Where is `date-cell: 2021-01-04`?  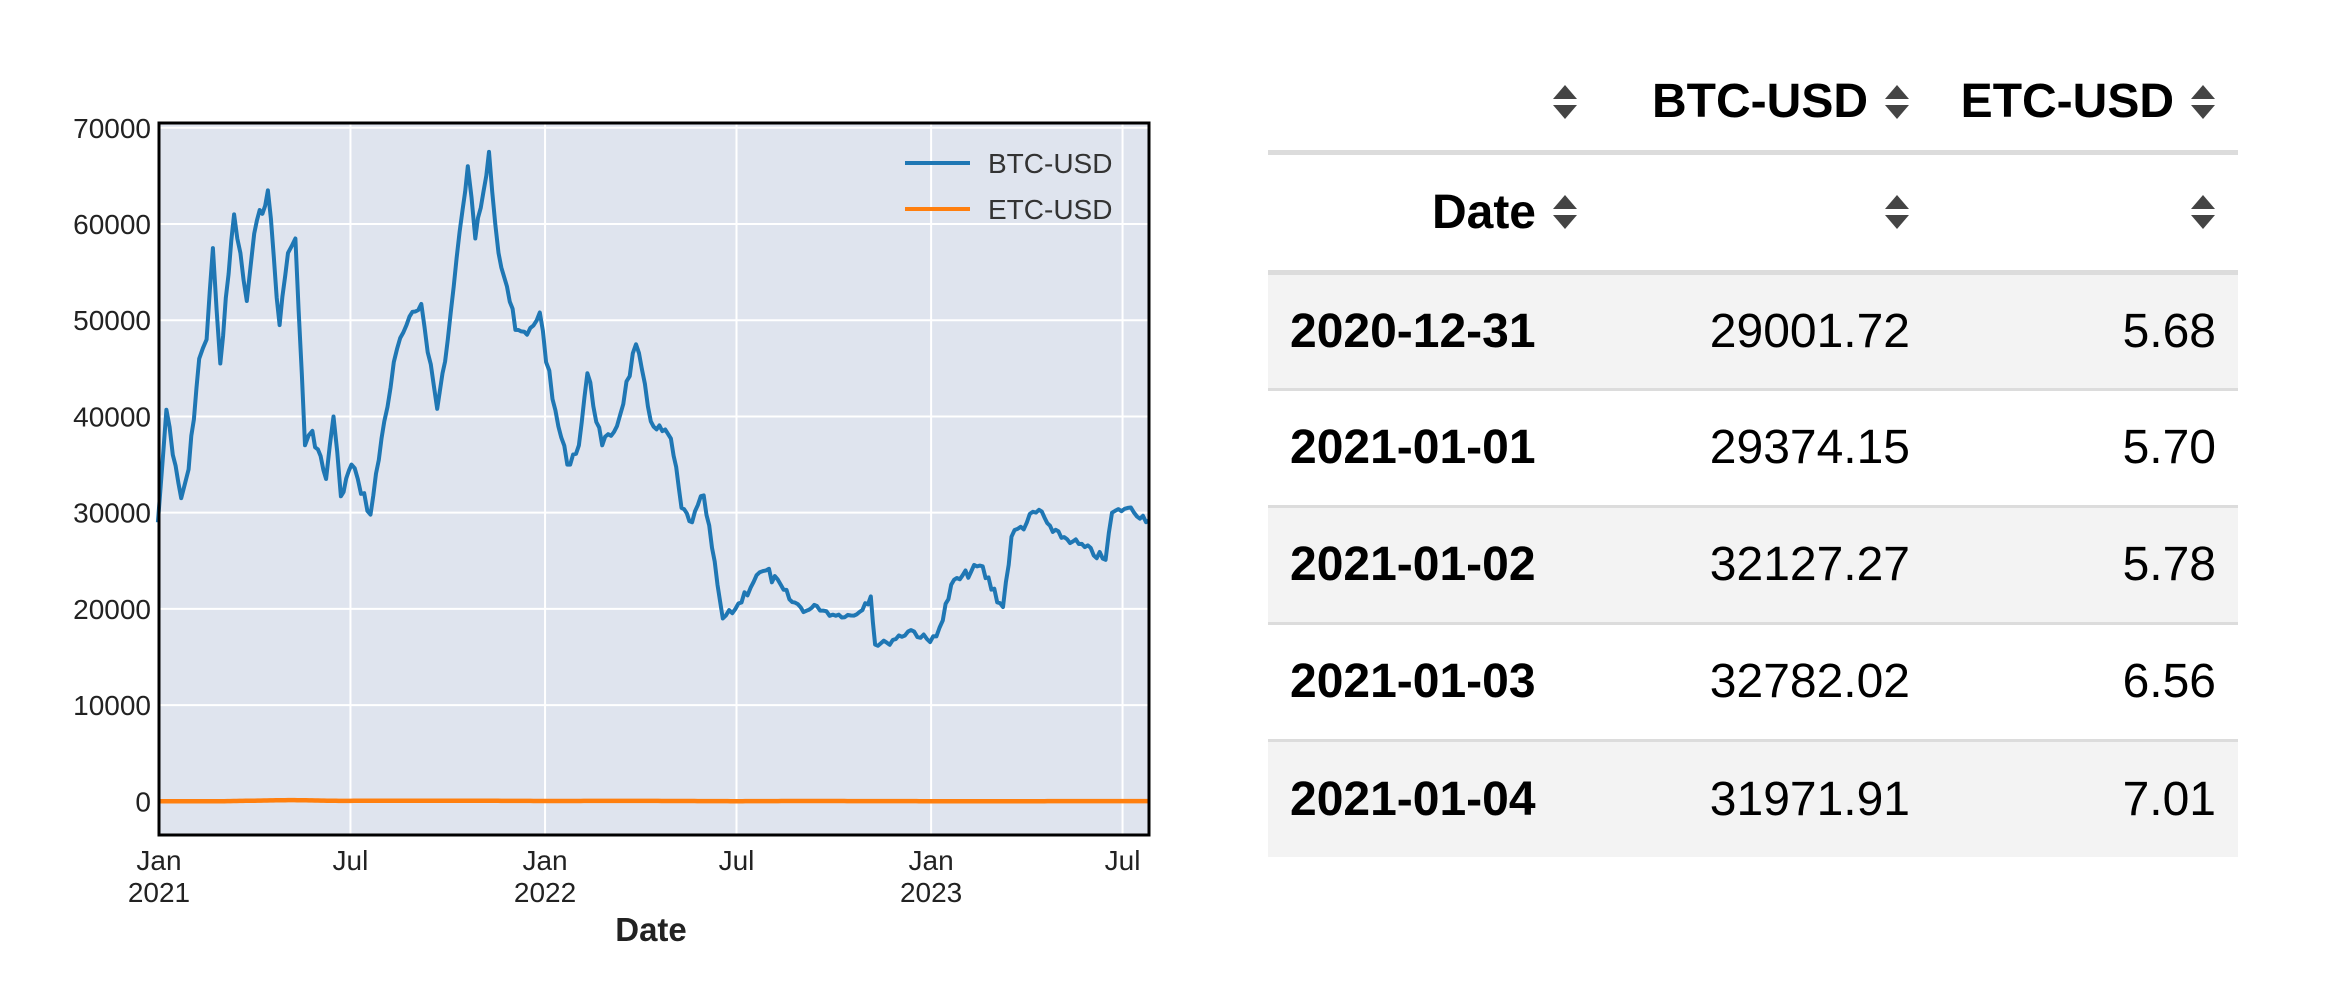 date-cell: 2021-01-04 is located at coordinates (1434, 798).